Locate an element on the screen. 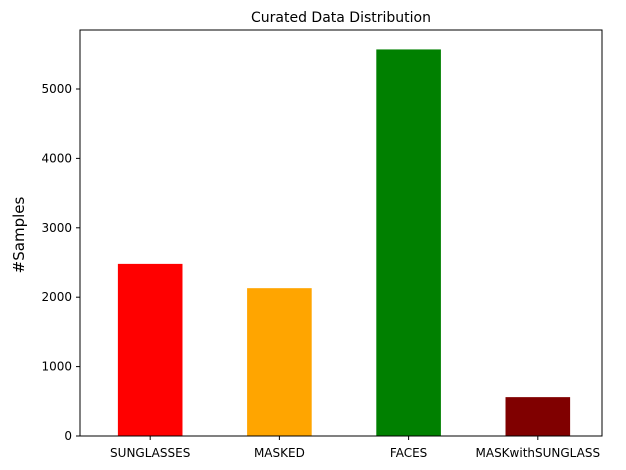  x-tick-label: MASKwithSUNGLASS is located at coordinates (538, 453).